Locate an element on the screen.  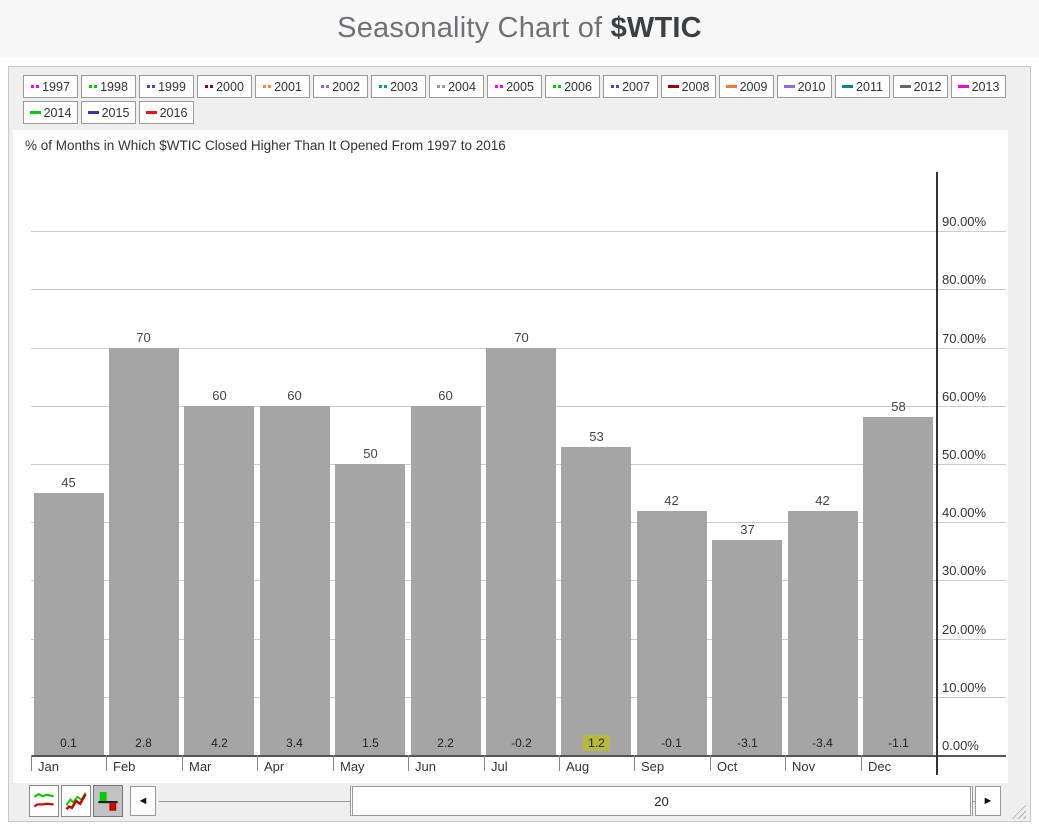
footer-value: 3.4 is located at coordinates (294, 743).